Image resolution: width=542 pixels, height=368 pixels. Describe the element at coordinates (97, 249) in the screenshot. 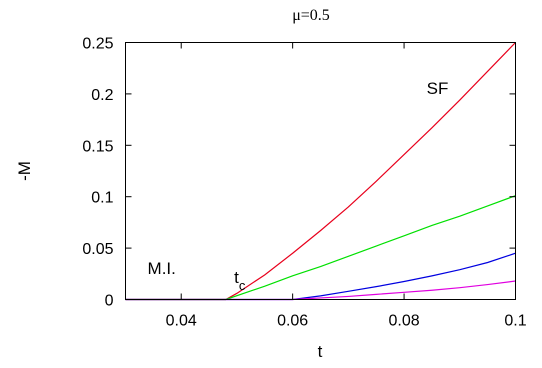

I see `y-tick-label: 0.05` at that location.